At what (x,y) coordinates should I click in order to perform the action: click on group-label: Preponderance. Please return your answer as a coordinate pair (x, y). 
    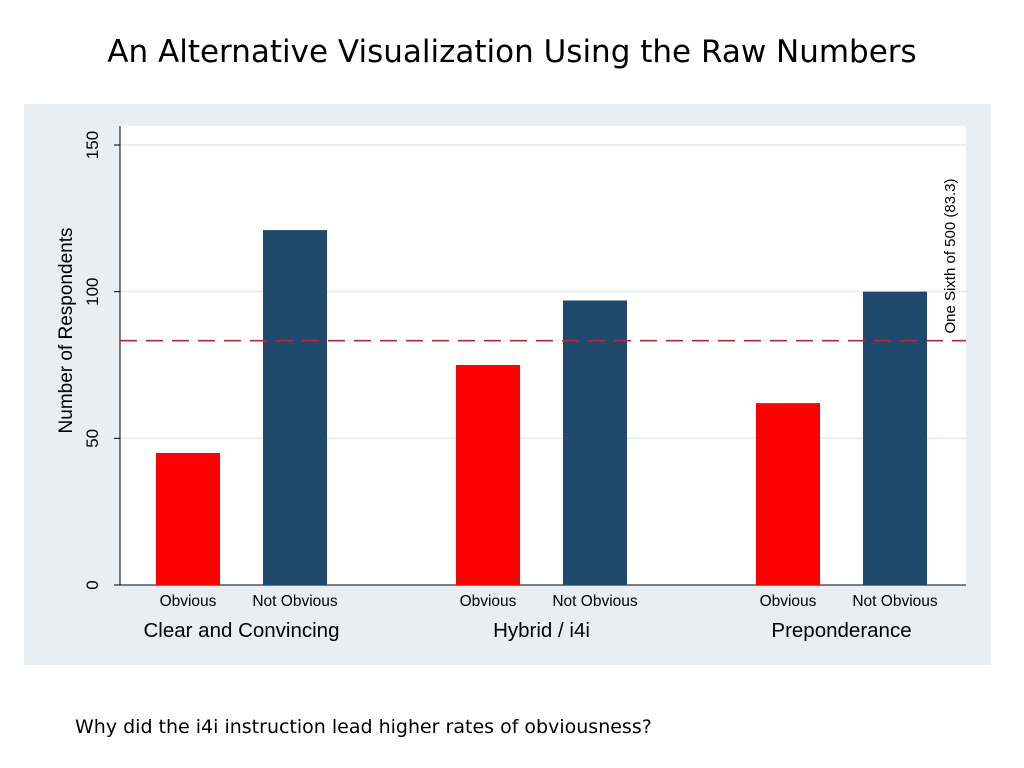
    Looking at the image, I should click on (841, 630).